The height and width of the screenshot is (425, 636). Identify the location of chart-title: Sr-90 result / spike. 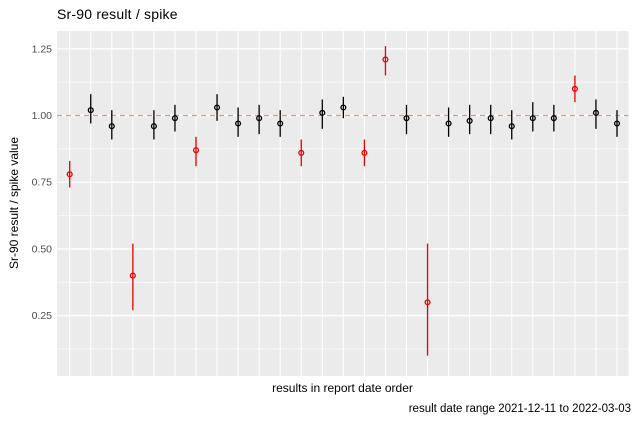
(117, 14).